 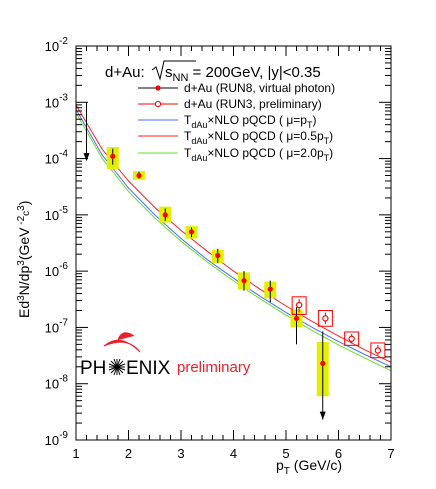 I want to click on svg-text: preliminary, so click(x=214, y=367).